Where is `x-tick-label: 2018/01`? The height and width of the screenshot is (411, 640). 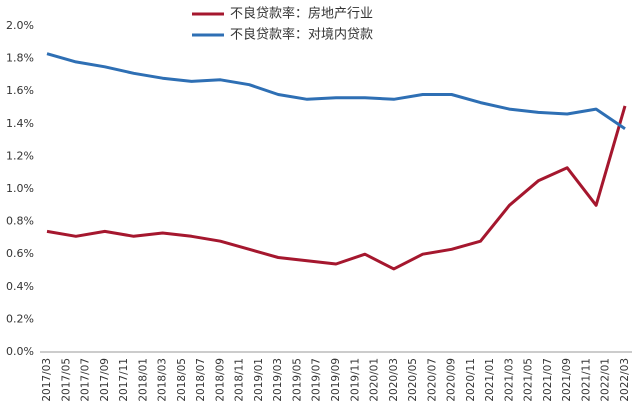 x-tick-label: 2018/01 is located at coordinates (143, 380).